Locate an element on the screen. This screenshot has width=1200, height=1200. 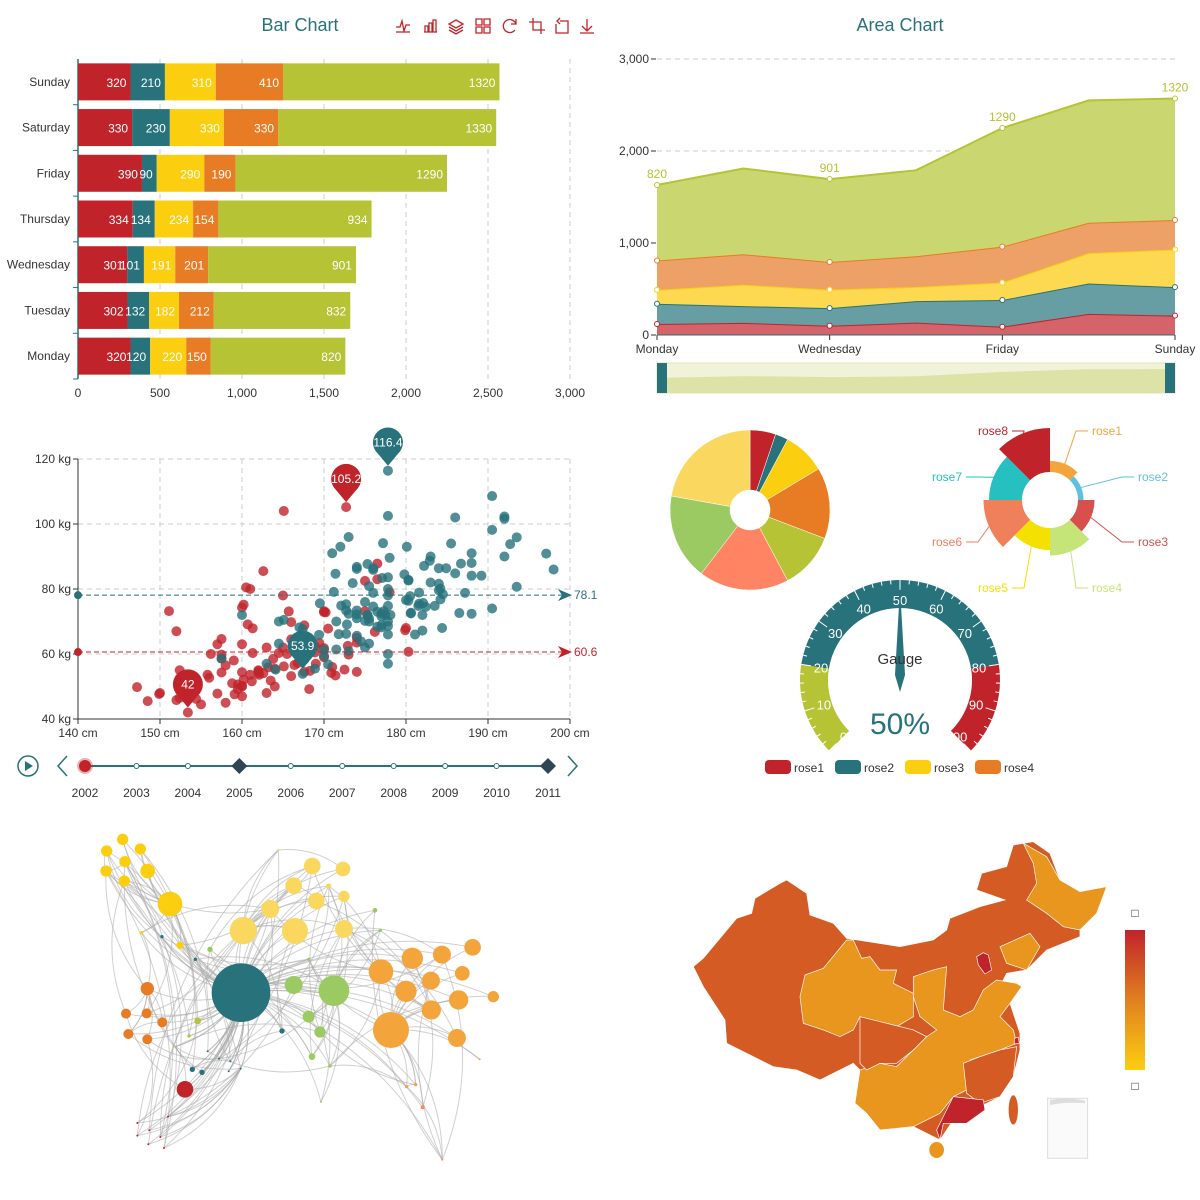
rose-slice-rose8 is located at coordinates (1024, 454).